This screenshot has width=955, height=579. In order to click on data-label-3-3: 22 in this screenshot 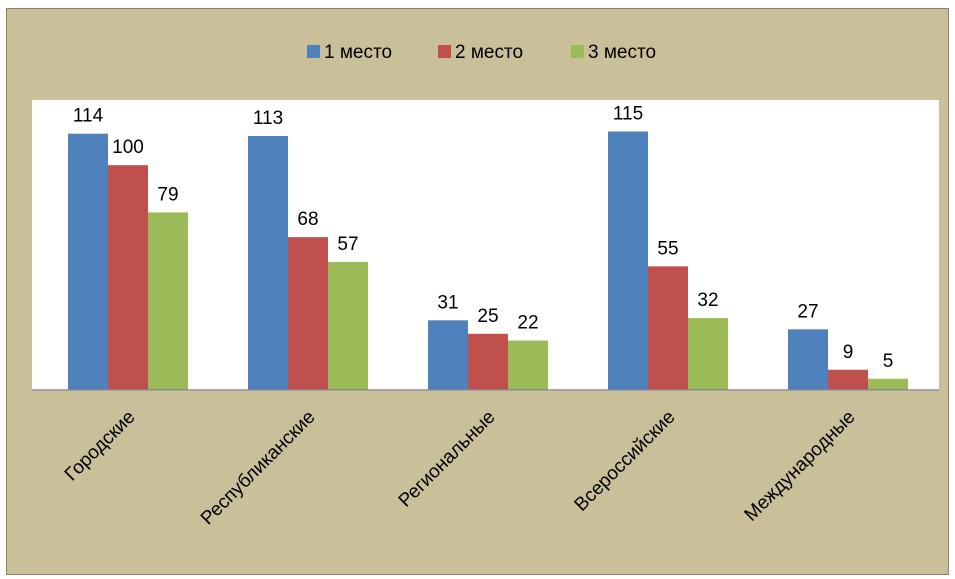, I will do `click(527, 323)`.